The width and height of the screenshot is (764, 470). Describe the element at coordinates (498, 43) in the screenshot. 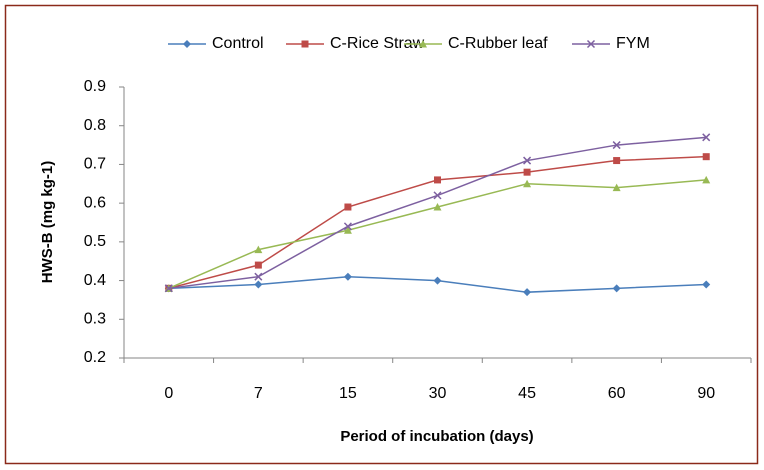

I see `legend-label: C-Rubber leaf` at that location.